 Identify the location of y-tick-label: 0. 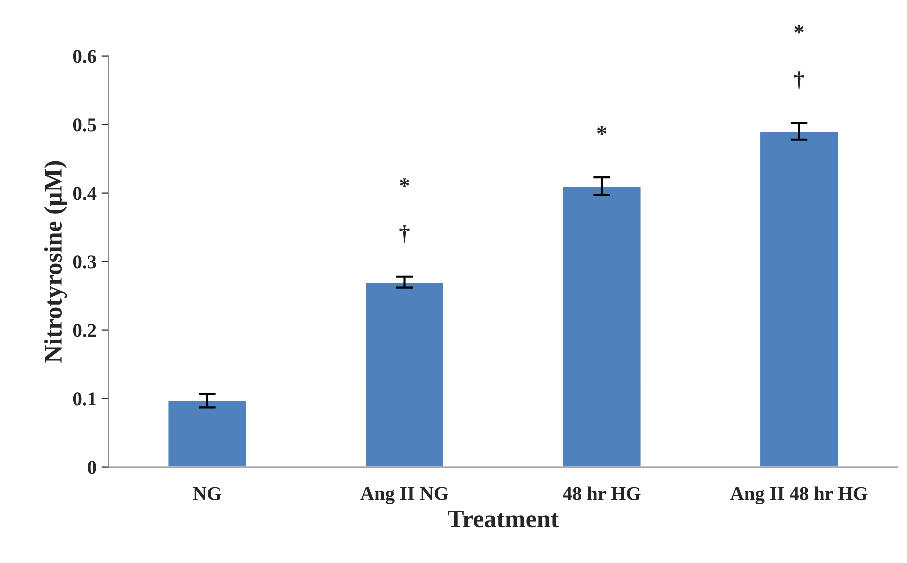
(92, 467).